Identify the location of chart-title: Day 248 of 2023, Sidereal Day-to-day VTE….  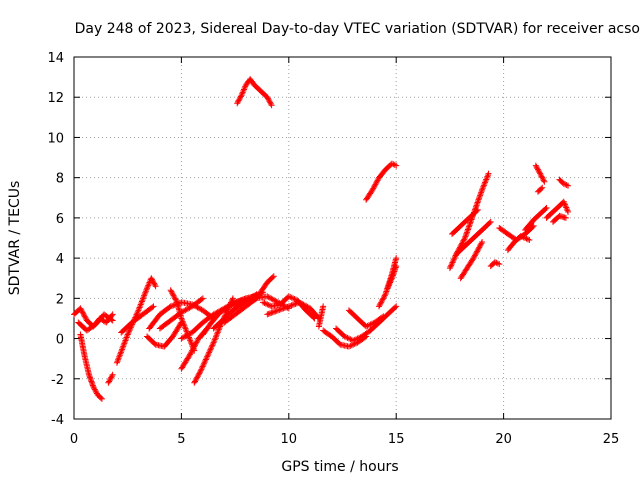
(357, 29).